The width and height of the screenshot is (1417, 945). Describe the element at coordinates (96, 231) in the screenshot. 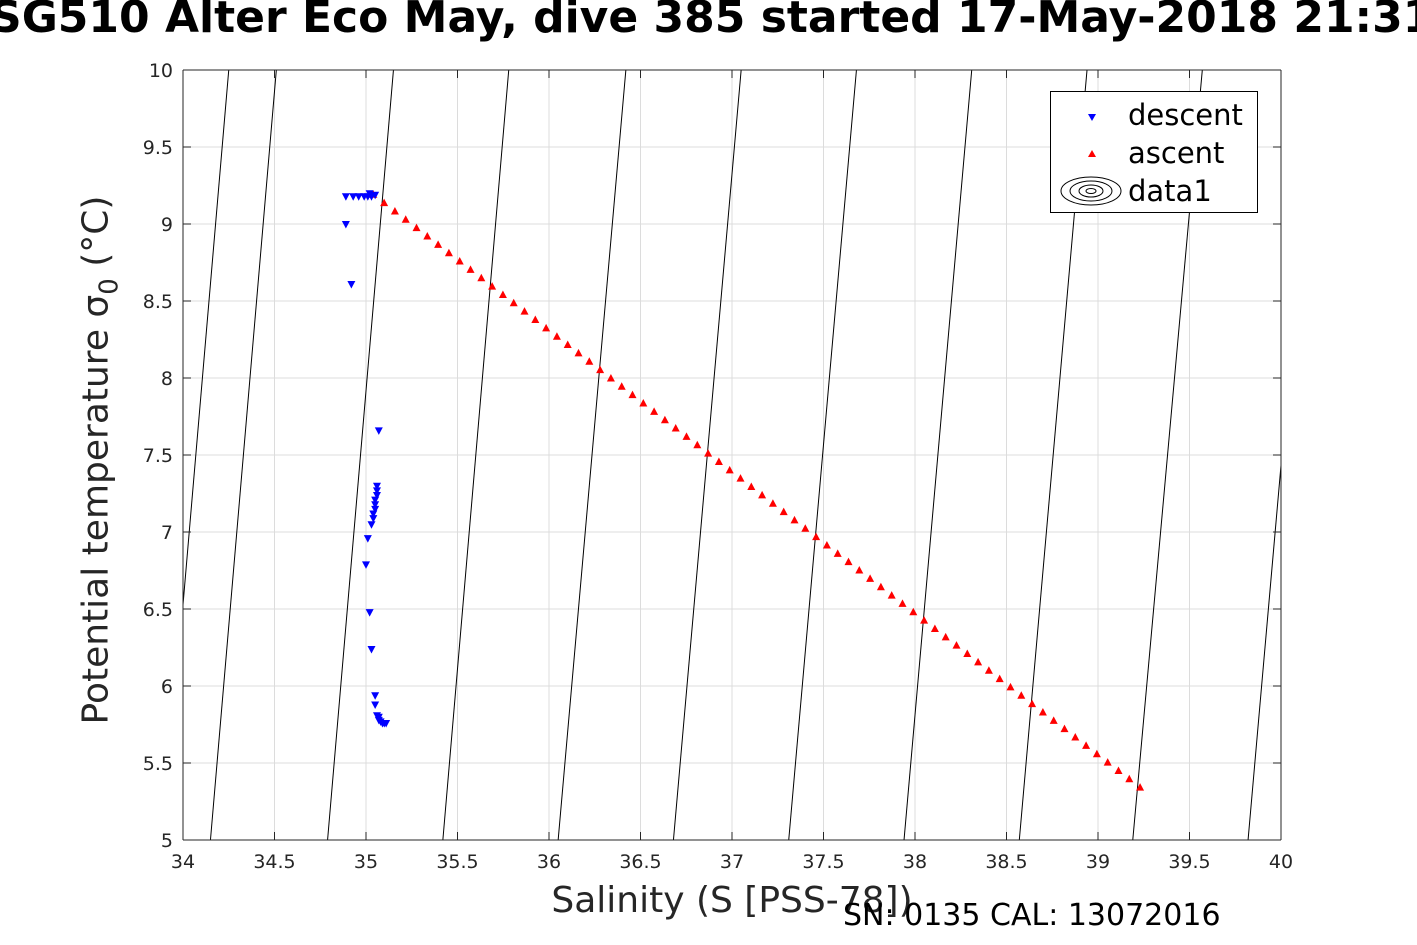

I see `y-axis-label-unit: (°C)` at that location.